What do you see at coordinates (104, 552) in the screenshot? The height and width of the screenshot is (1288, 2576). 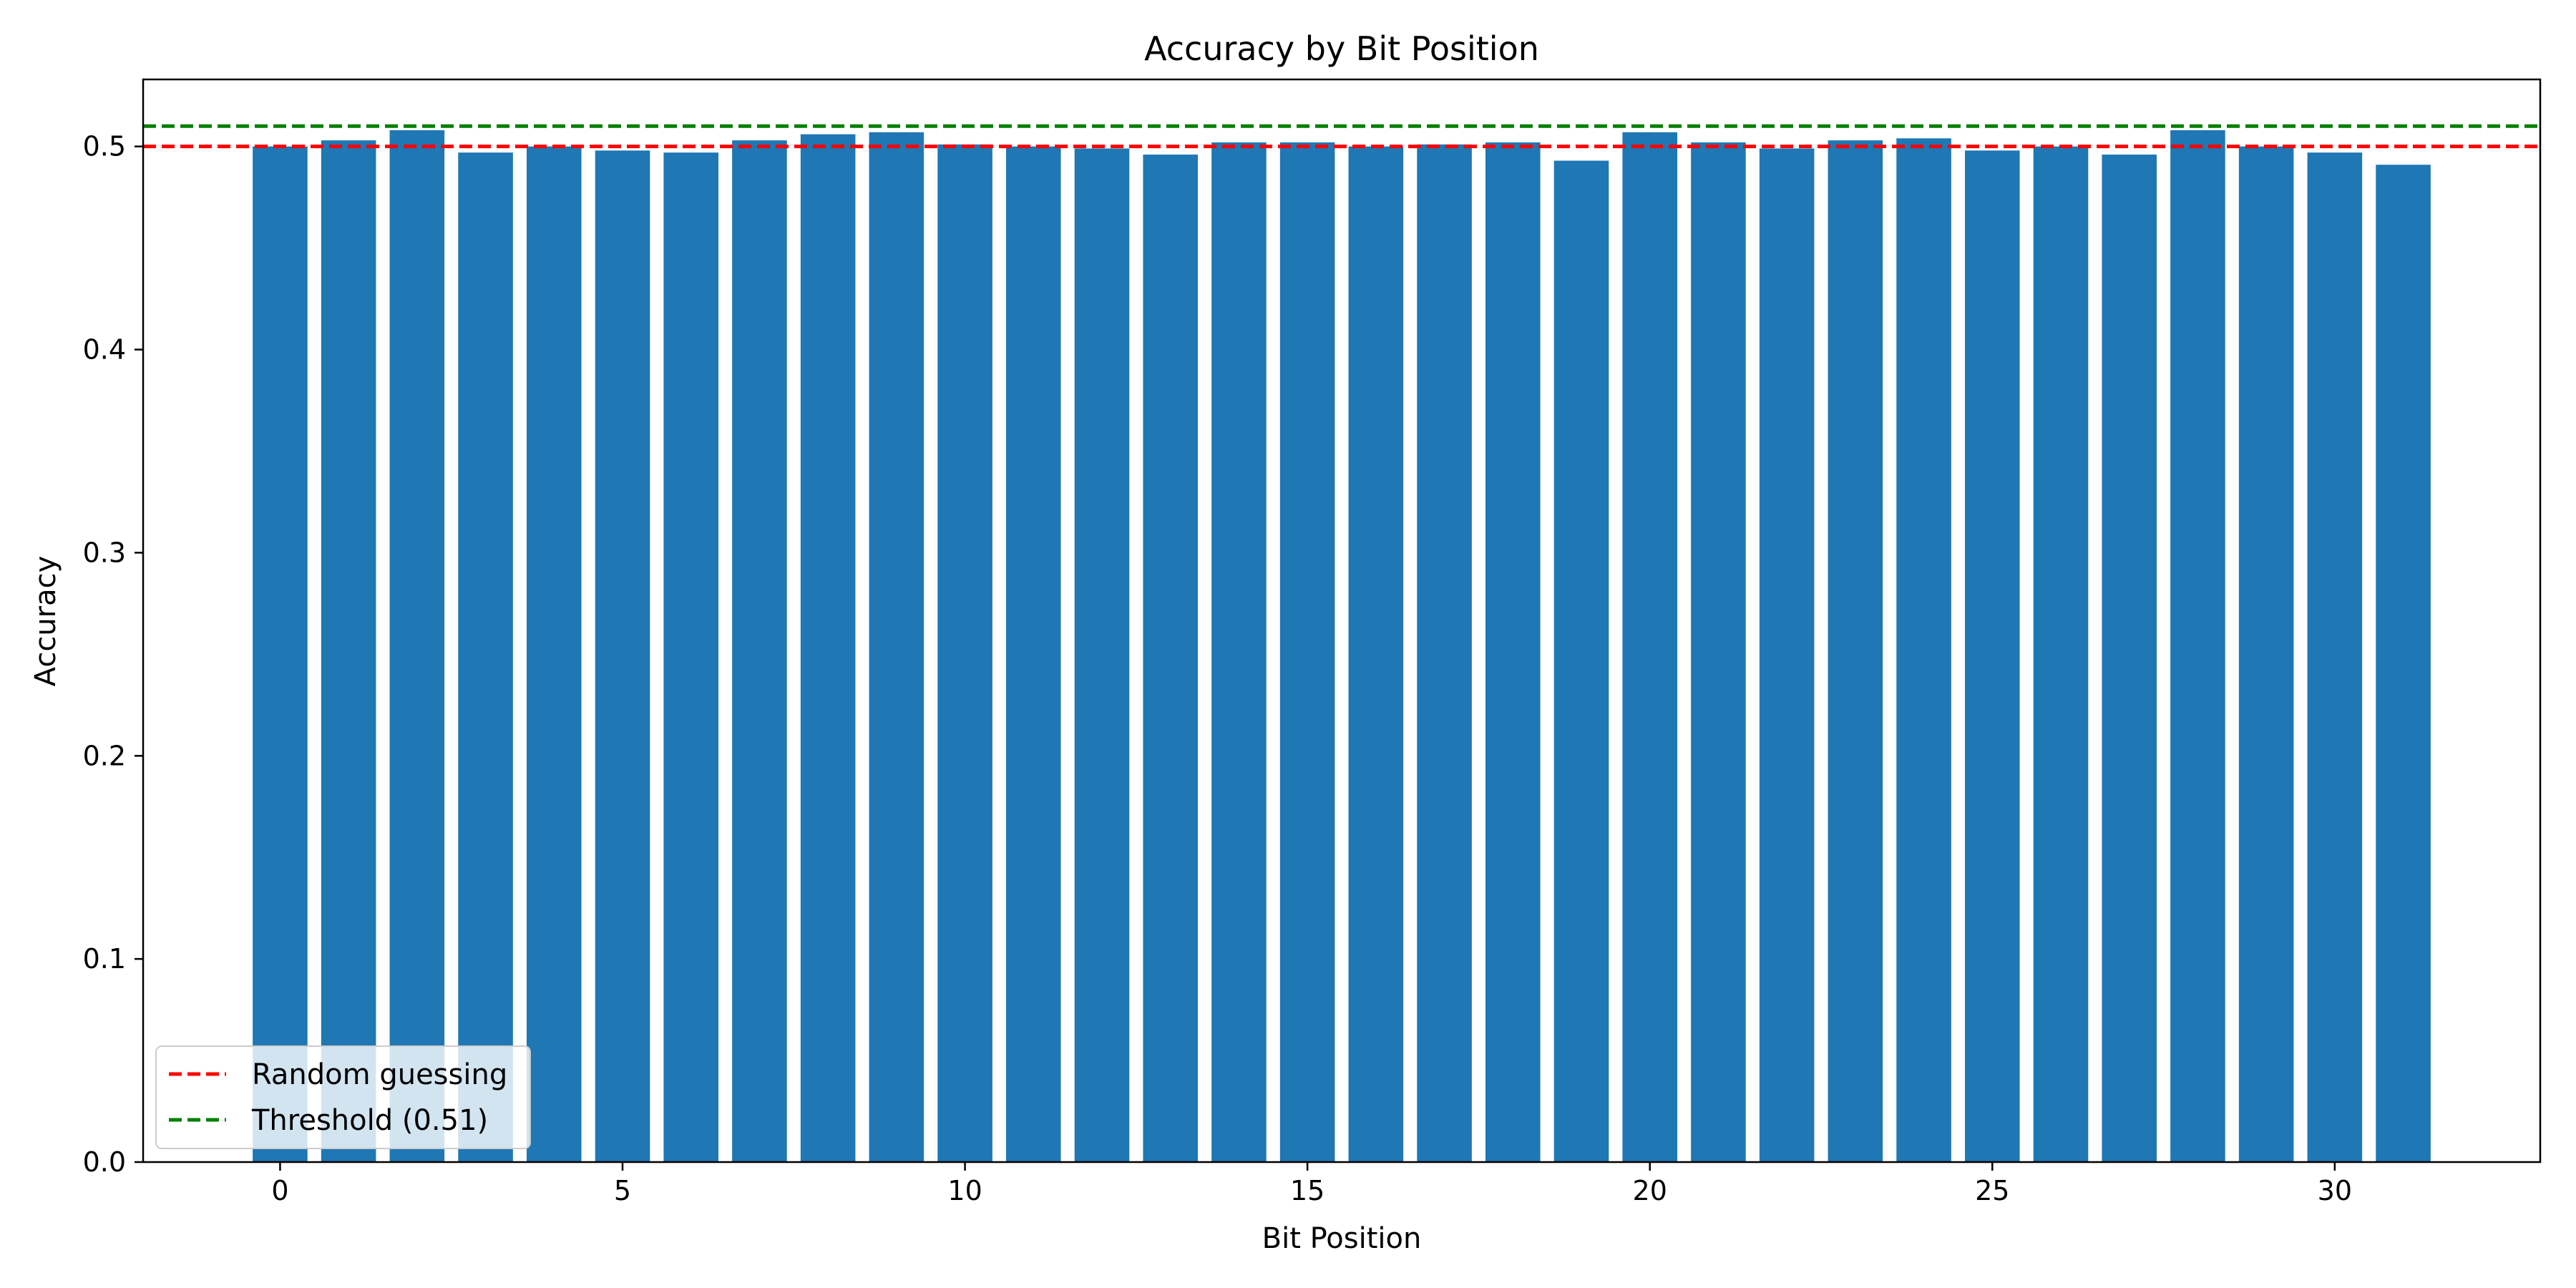 I see `y-tick-label: 0.3` at bounding box center [104, 552].